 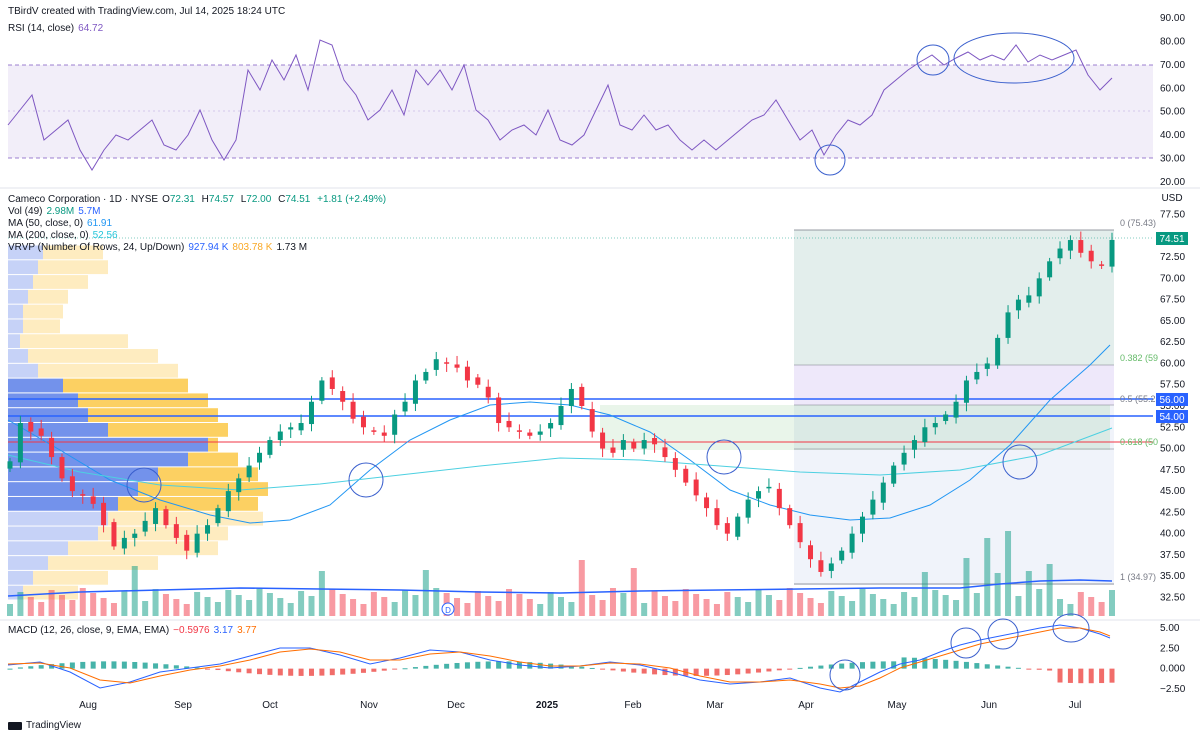 I want to click on macd-tick-label: 0.000, so click(x=1172, y=669).